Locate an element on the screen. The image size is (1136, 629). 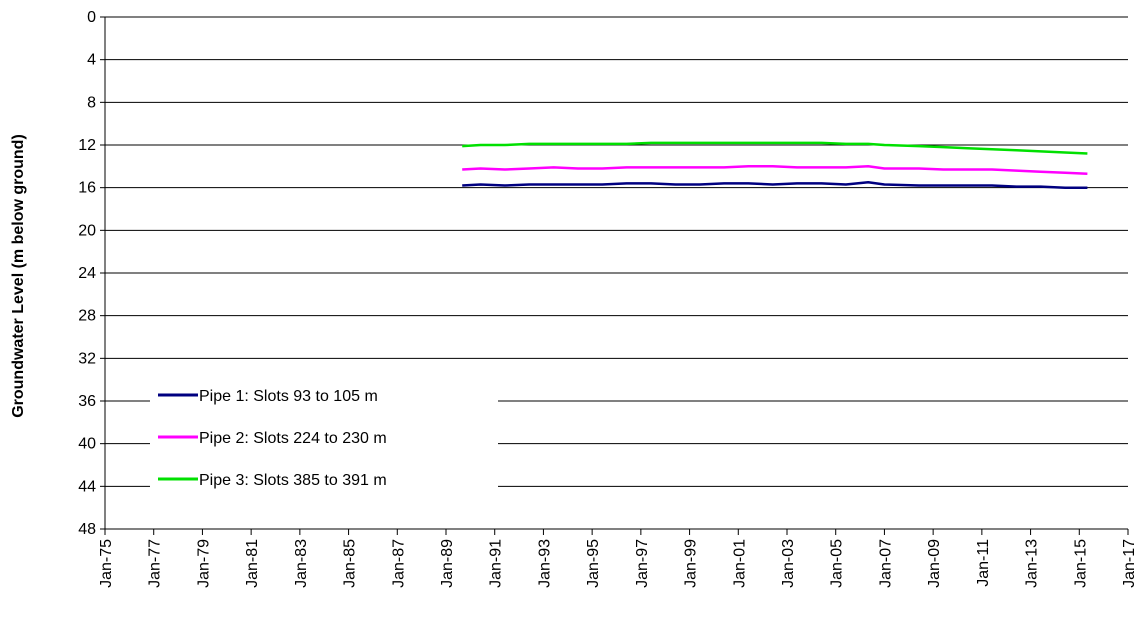
x-tick-label: Jan-83 is located at coordinates (301, 563).